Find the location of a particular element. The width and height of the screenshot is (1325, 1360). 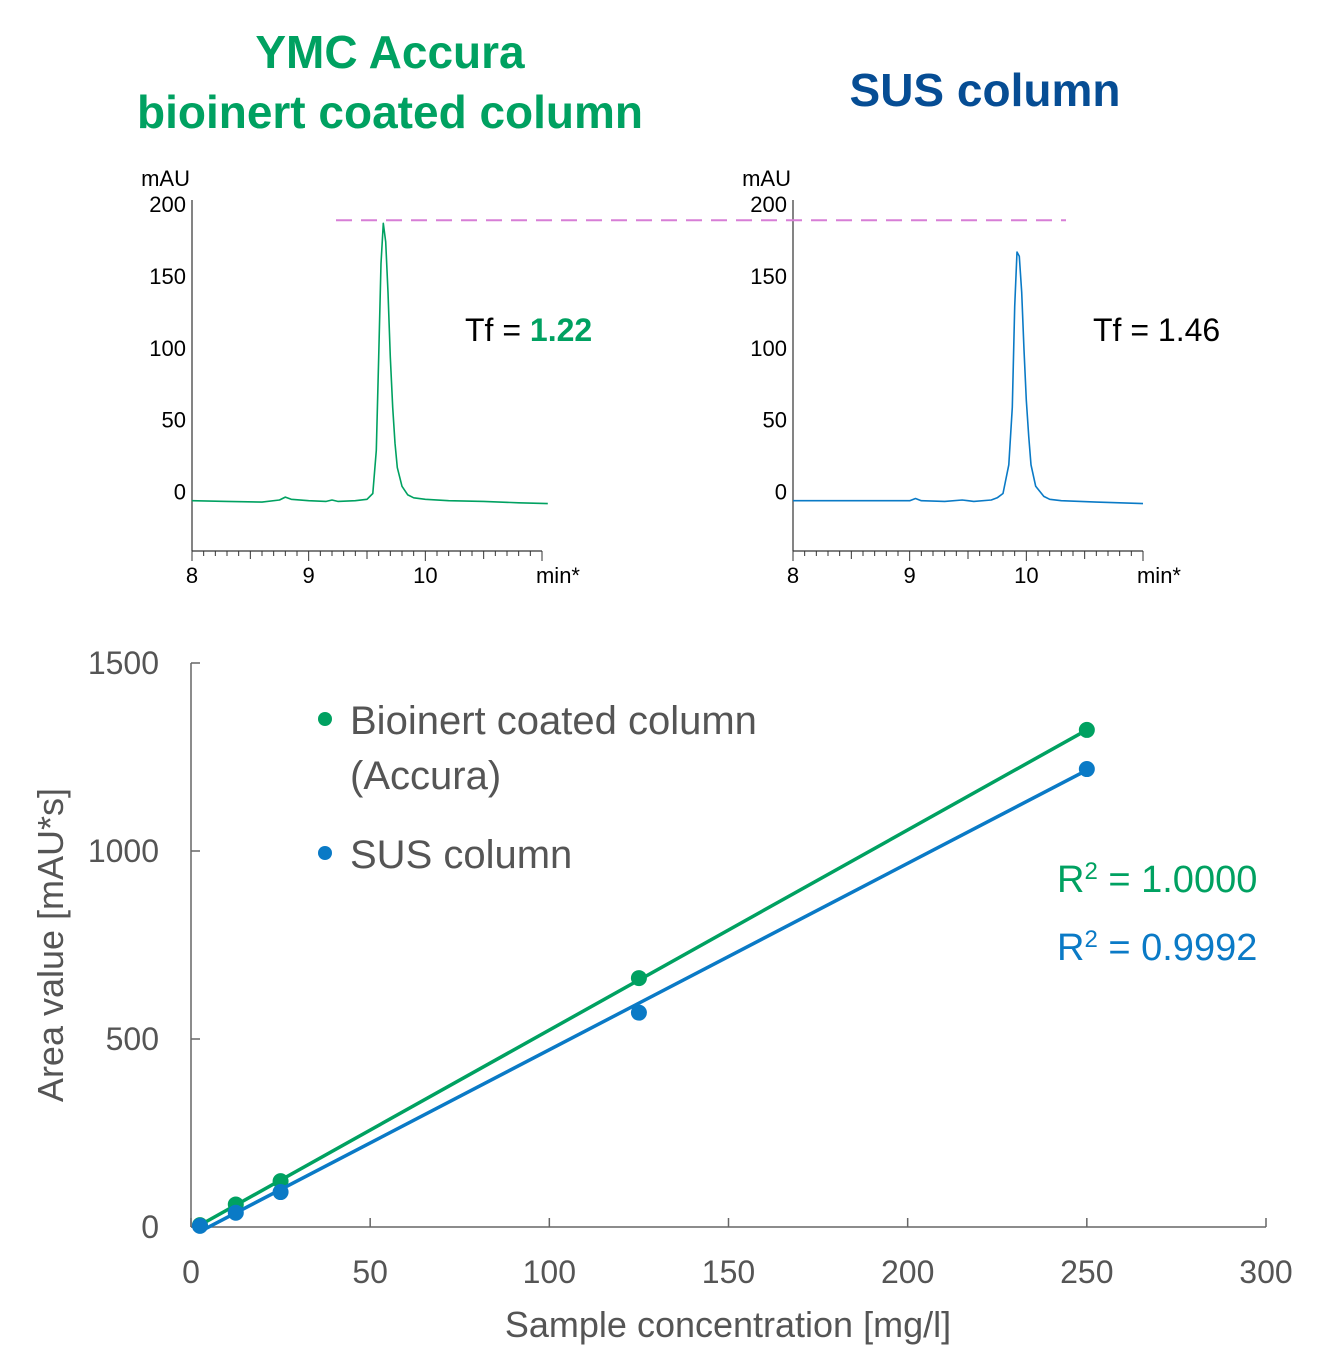

sus-column-title: SUS column is located at coordinates (985, 90).